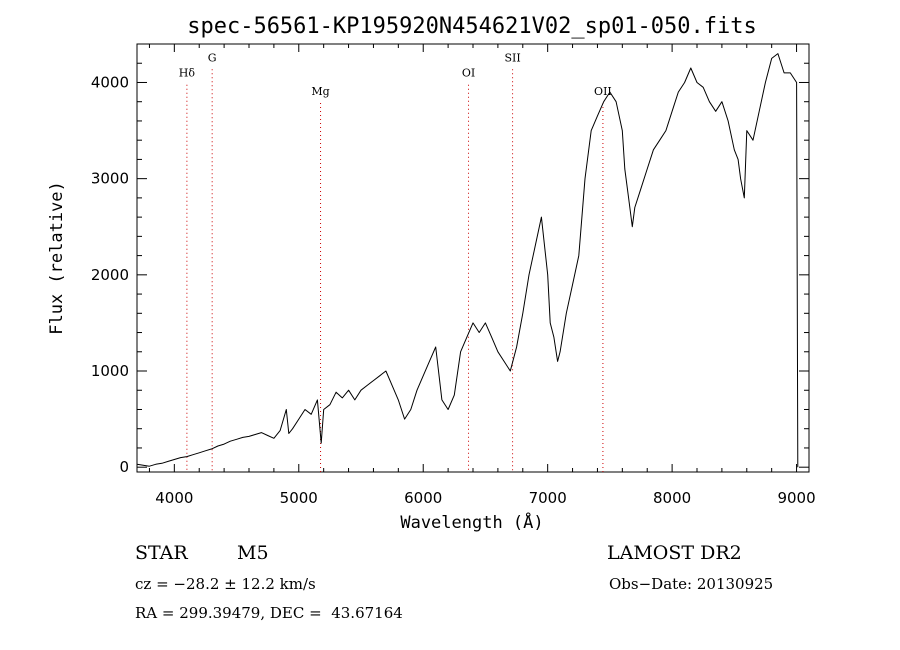 The height and width of the screenshot is (650, 900). Describe the element at coordinates (212, 57) in the screenshot. I see `marker-label: G` at that location.